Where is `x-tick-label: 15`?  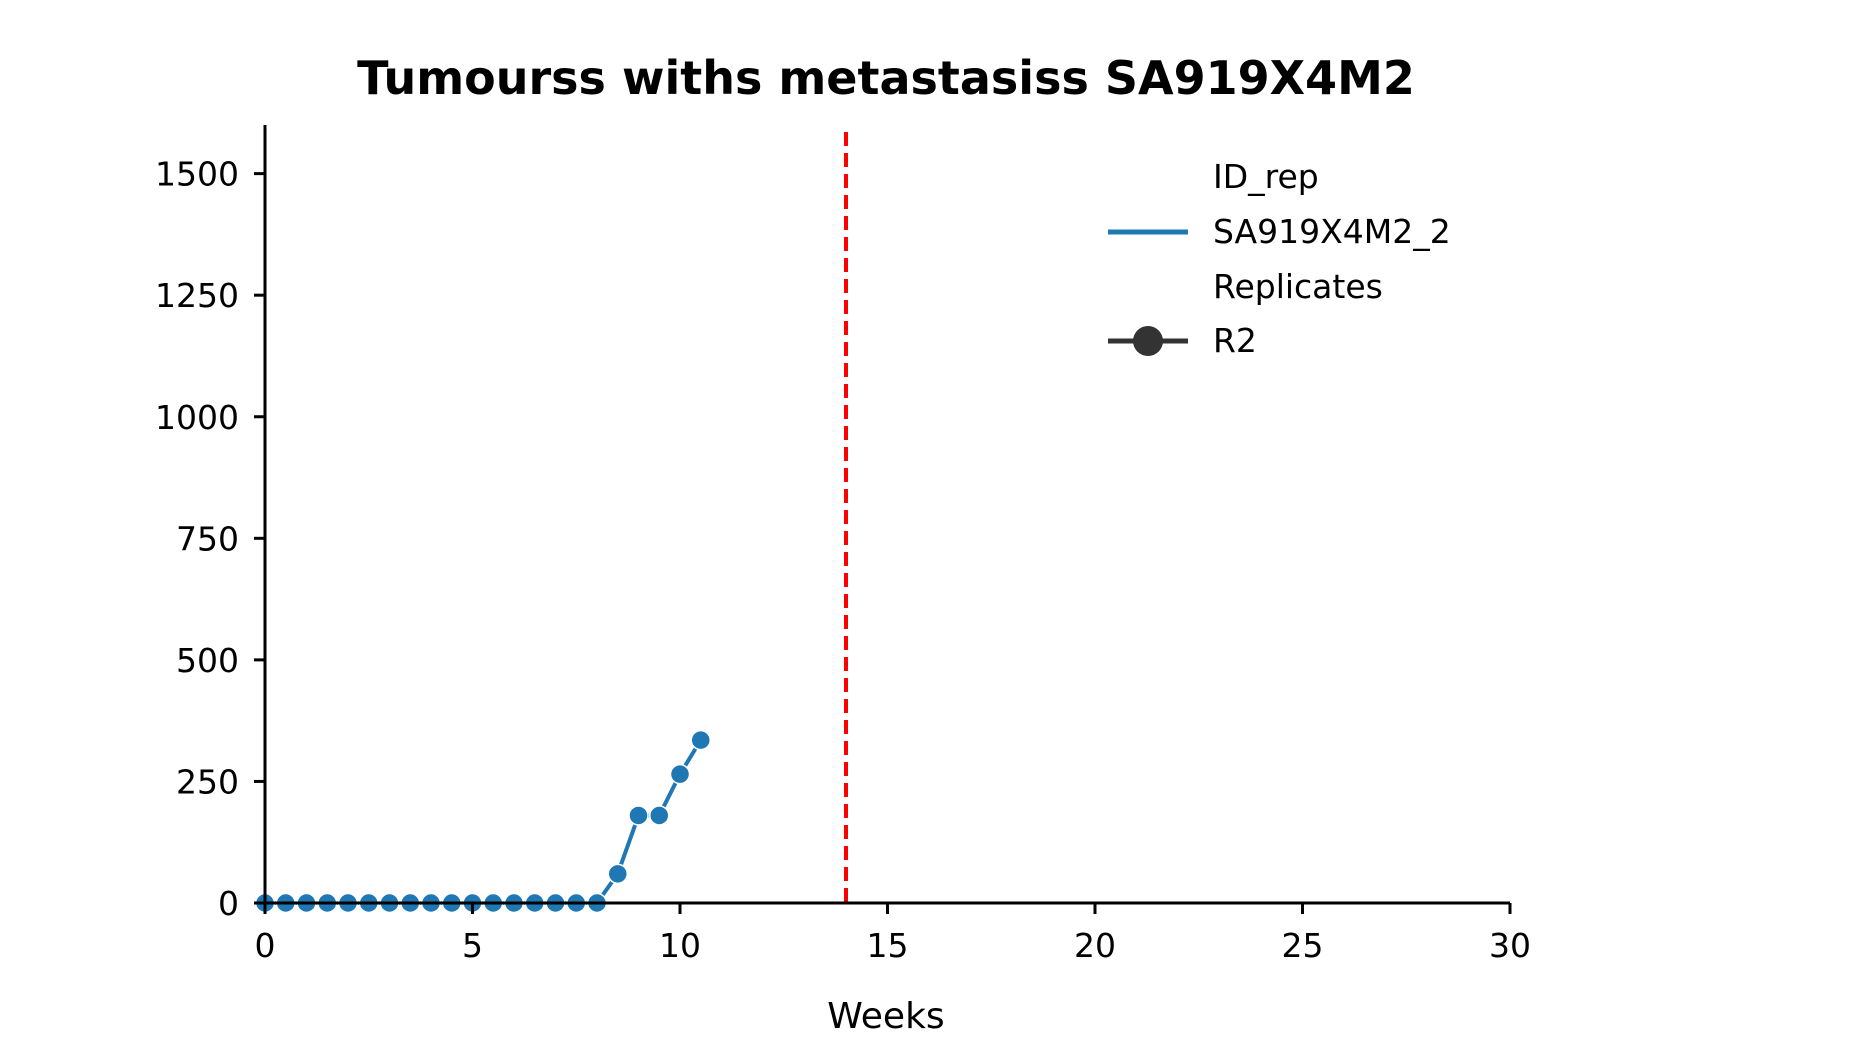 x-tick-label: 15 is located at coordinates (888, 945).